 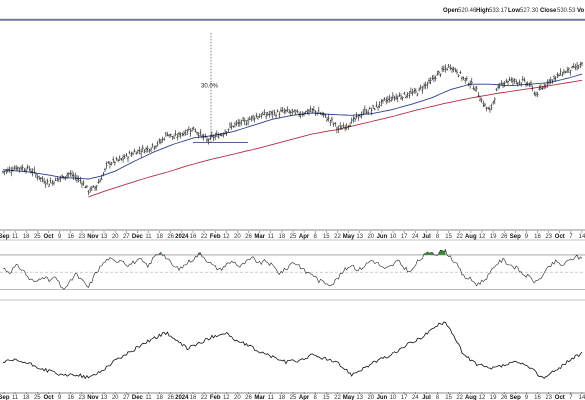 I want to click on x-tick-label: 22, so click(x=459, y=397).